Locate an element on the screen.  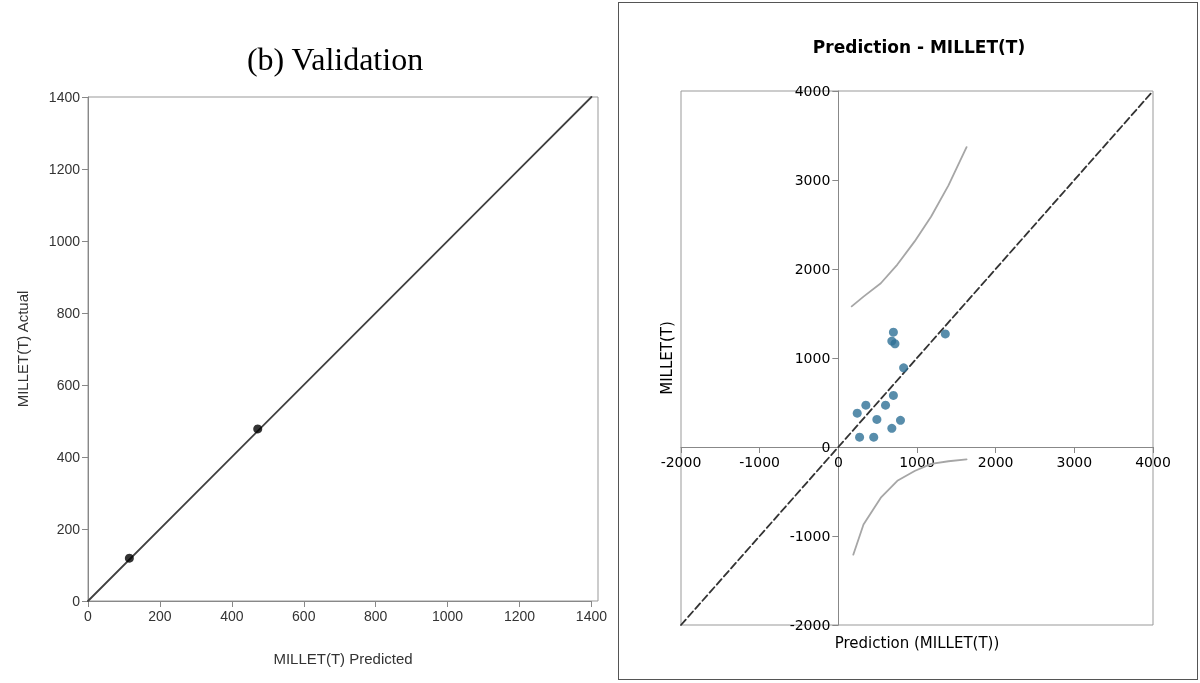
x-tick-label: 600 is located at coordinates (304, 616).